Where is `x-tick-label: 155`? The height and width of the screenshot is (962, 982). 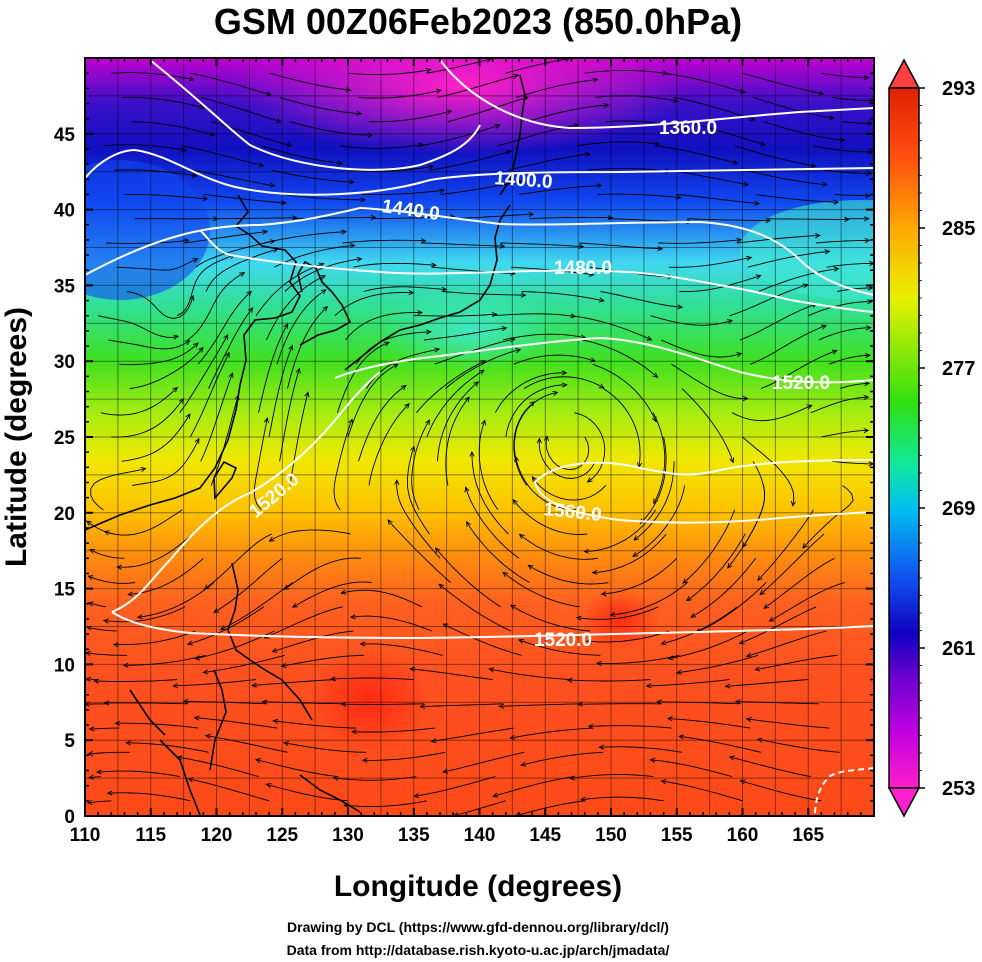 x-tick-label: 155 is located at coordinates (677, 835).